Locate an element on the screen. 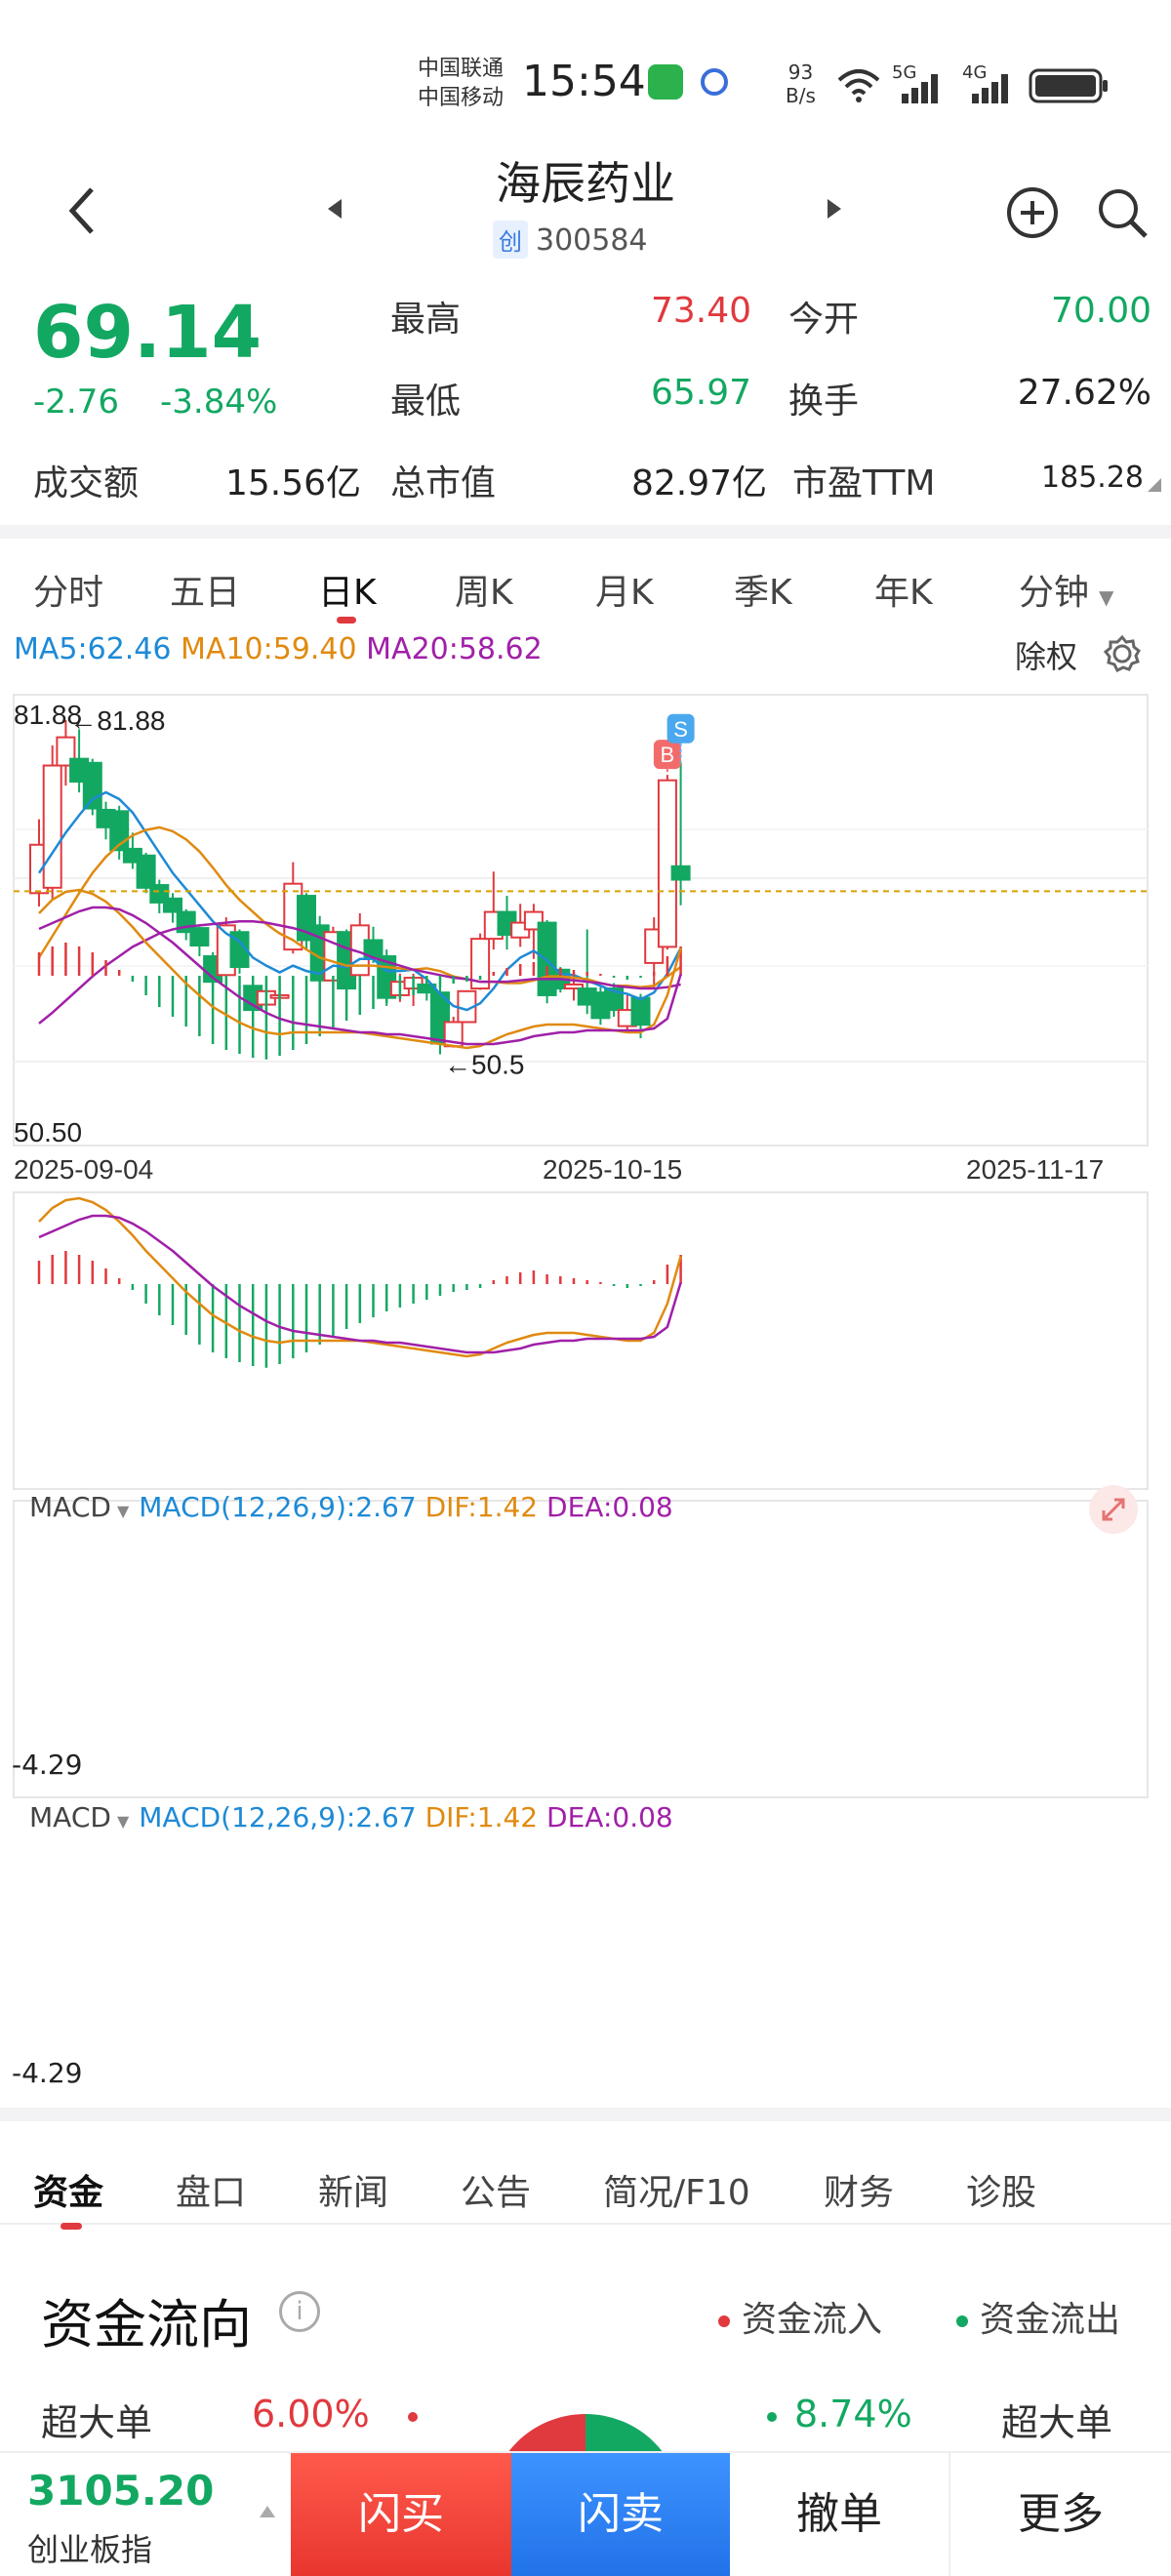 Image resolution: width=1171 pixels, height=2576 pixels. tab-intraday: 分时 is located at coordinates (68, 593).